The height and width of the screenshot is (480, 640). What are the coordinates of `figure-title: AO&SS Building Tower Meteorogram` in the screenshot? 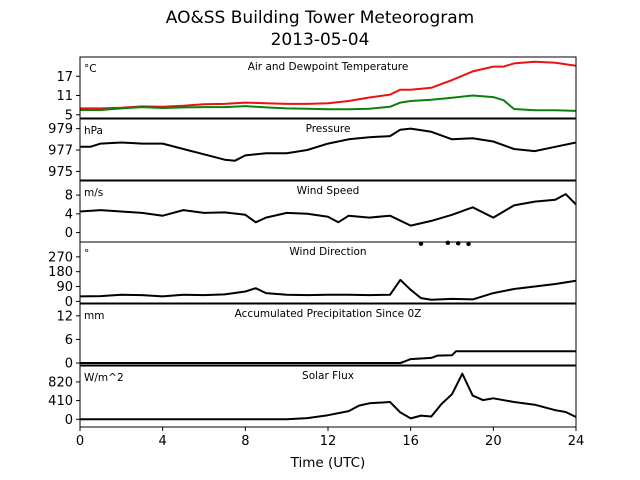 It's located at (320, 18).